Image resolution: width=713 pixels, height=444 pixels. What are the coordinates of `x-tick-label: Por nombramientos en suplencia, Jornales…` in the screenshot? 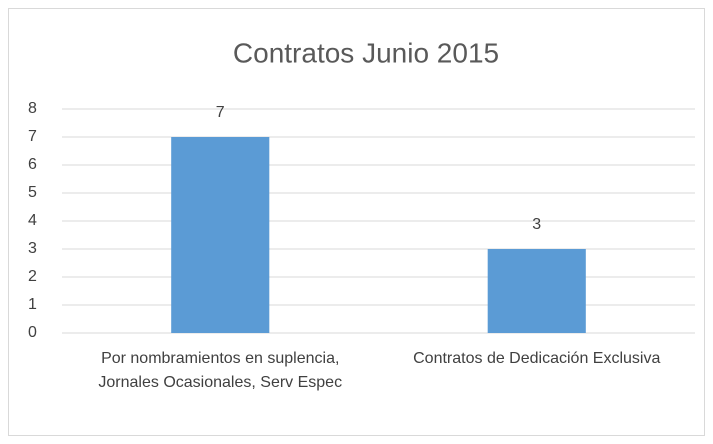 It's located at (220, 370).